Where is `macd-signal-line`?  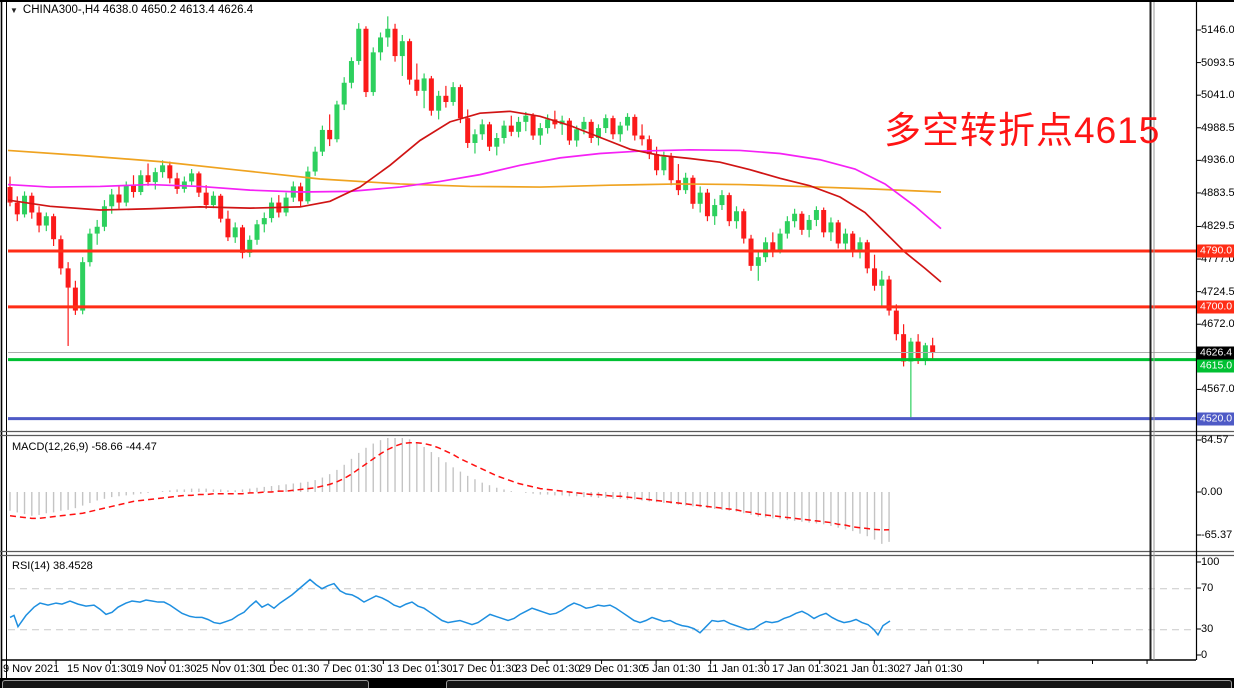 macd-signal-line is located at coordinates (449, 486).